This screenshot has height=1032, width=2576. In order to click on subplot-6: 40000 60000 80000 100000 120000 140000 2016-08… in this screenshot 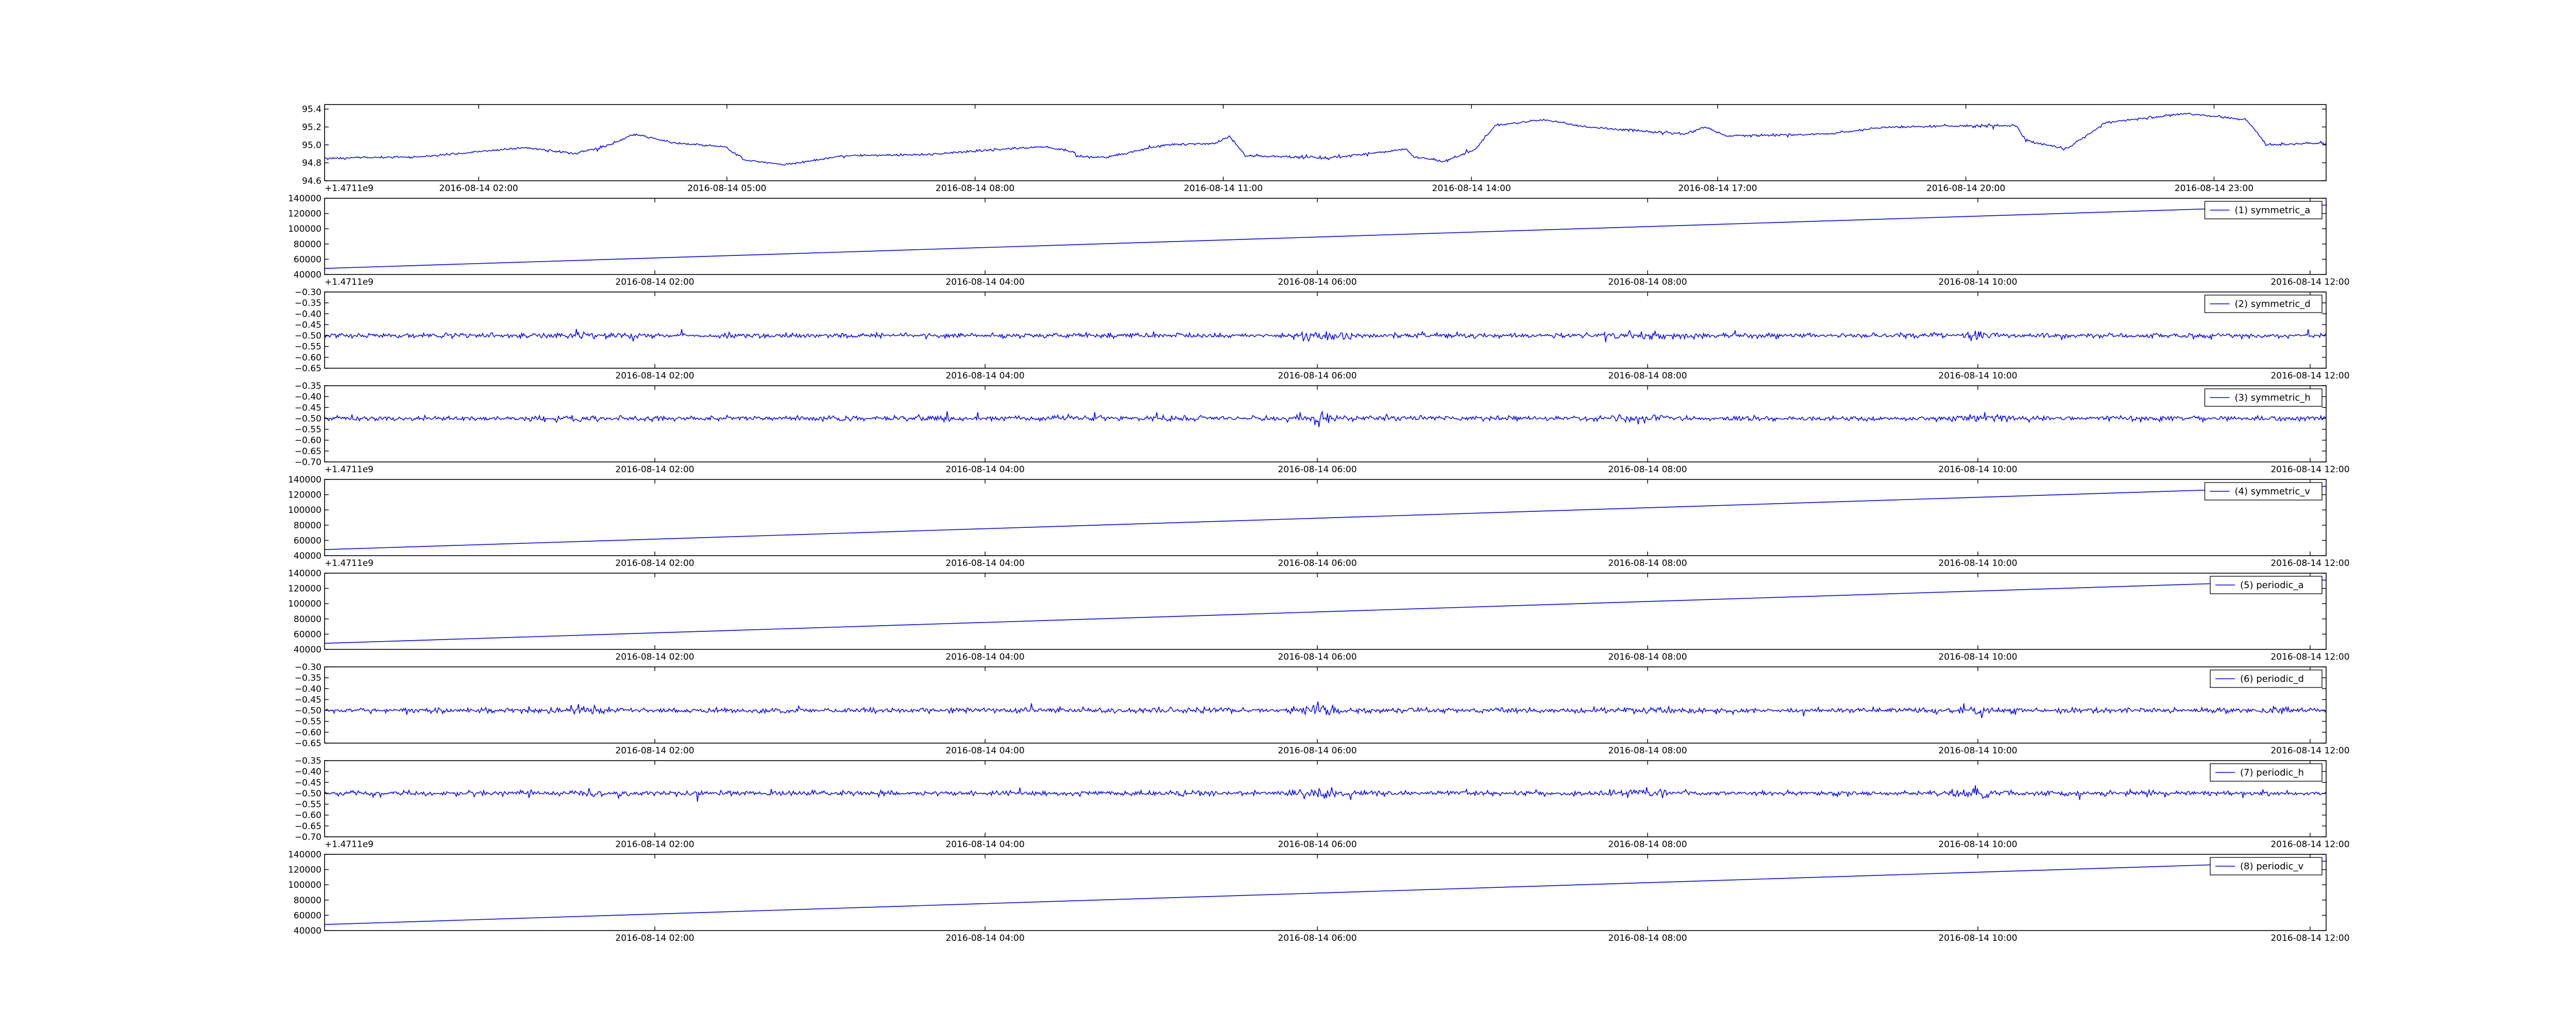, I will do `click(1318, 615)`.